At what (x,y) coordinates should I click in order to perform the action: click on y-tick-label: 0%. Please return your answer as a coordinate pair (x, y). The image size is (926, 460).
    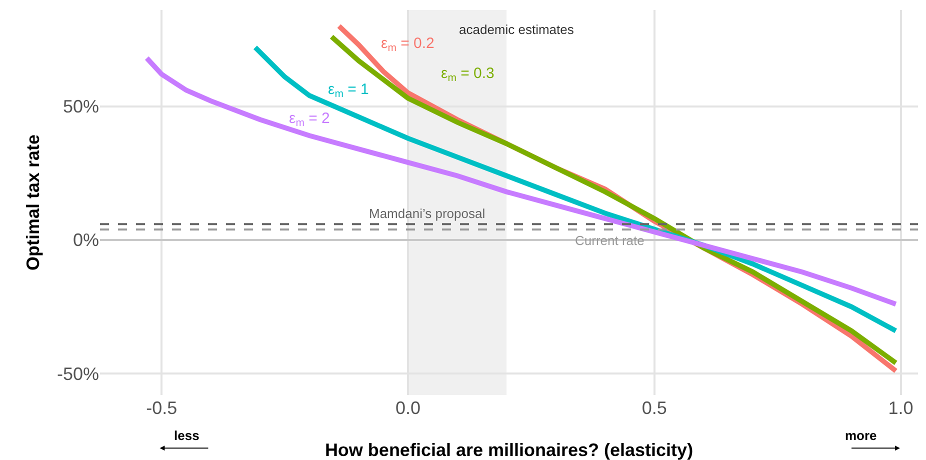
    Looking at the image, I should click on (85, 240).